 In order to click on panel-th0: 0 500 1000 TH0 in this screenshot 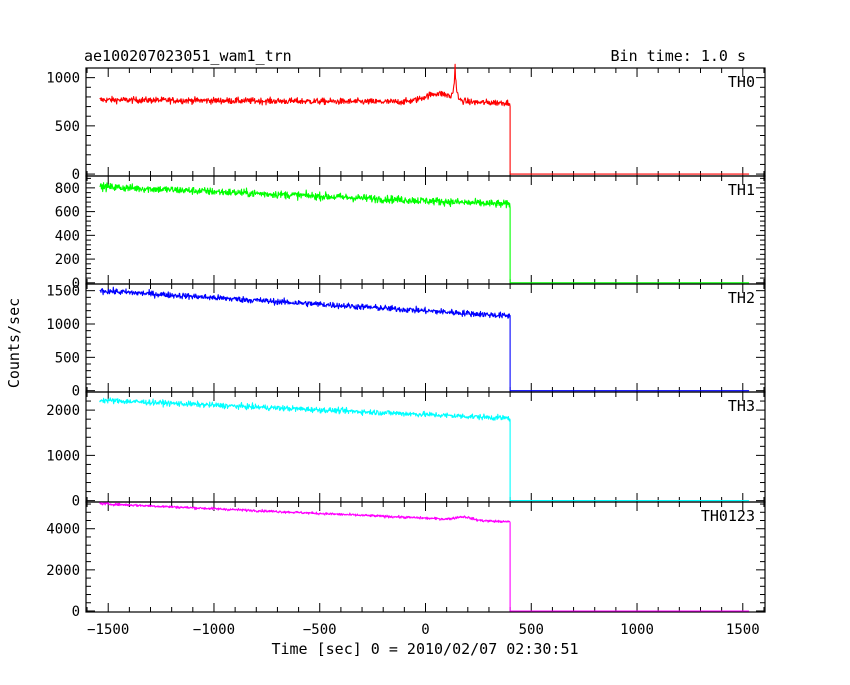, I will do `click(406, 123)`.